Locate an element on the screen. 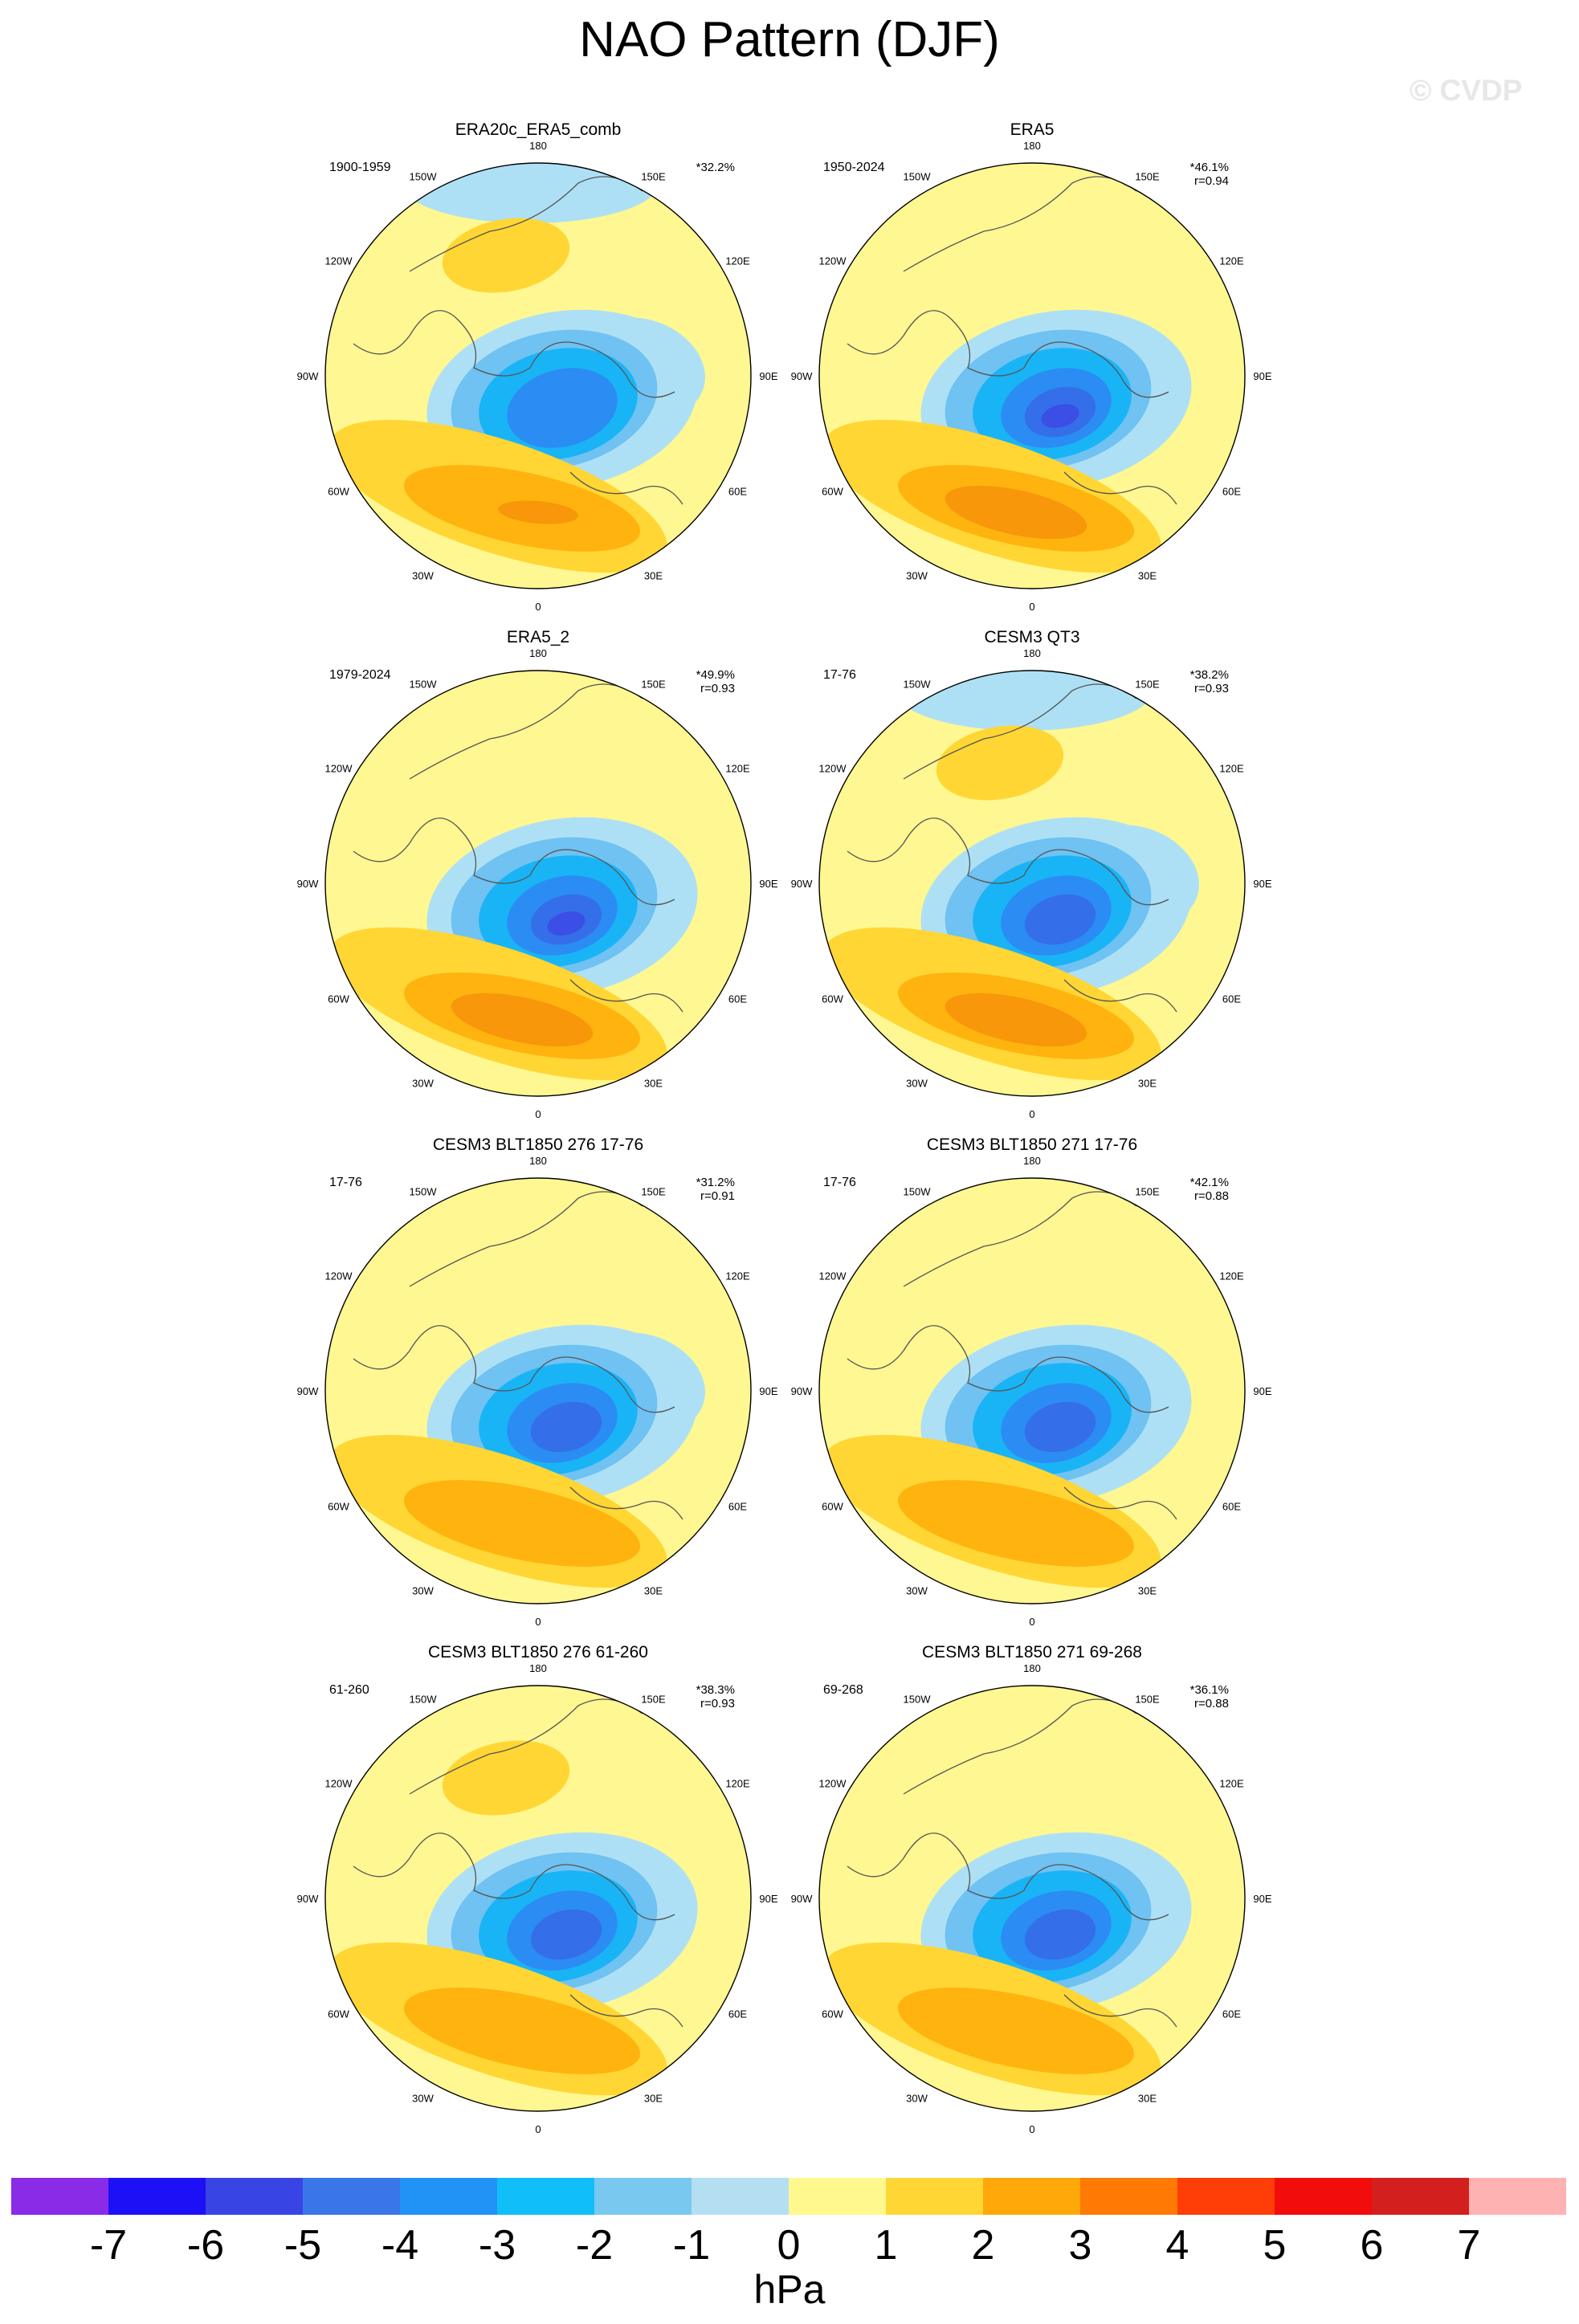 Image resolution: width=1579 pixels, height=2324 pixels. variance-percent: 38.3%* is located at coordinates (715, 1690).